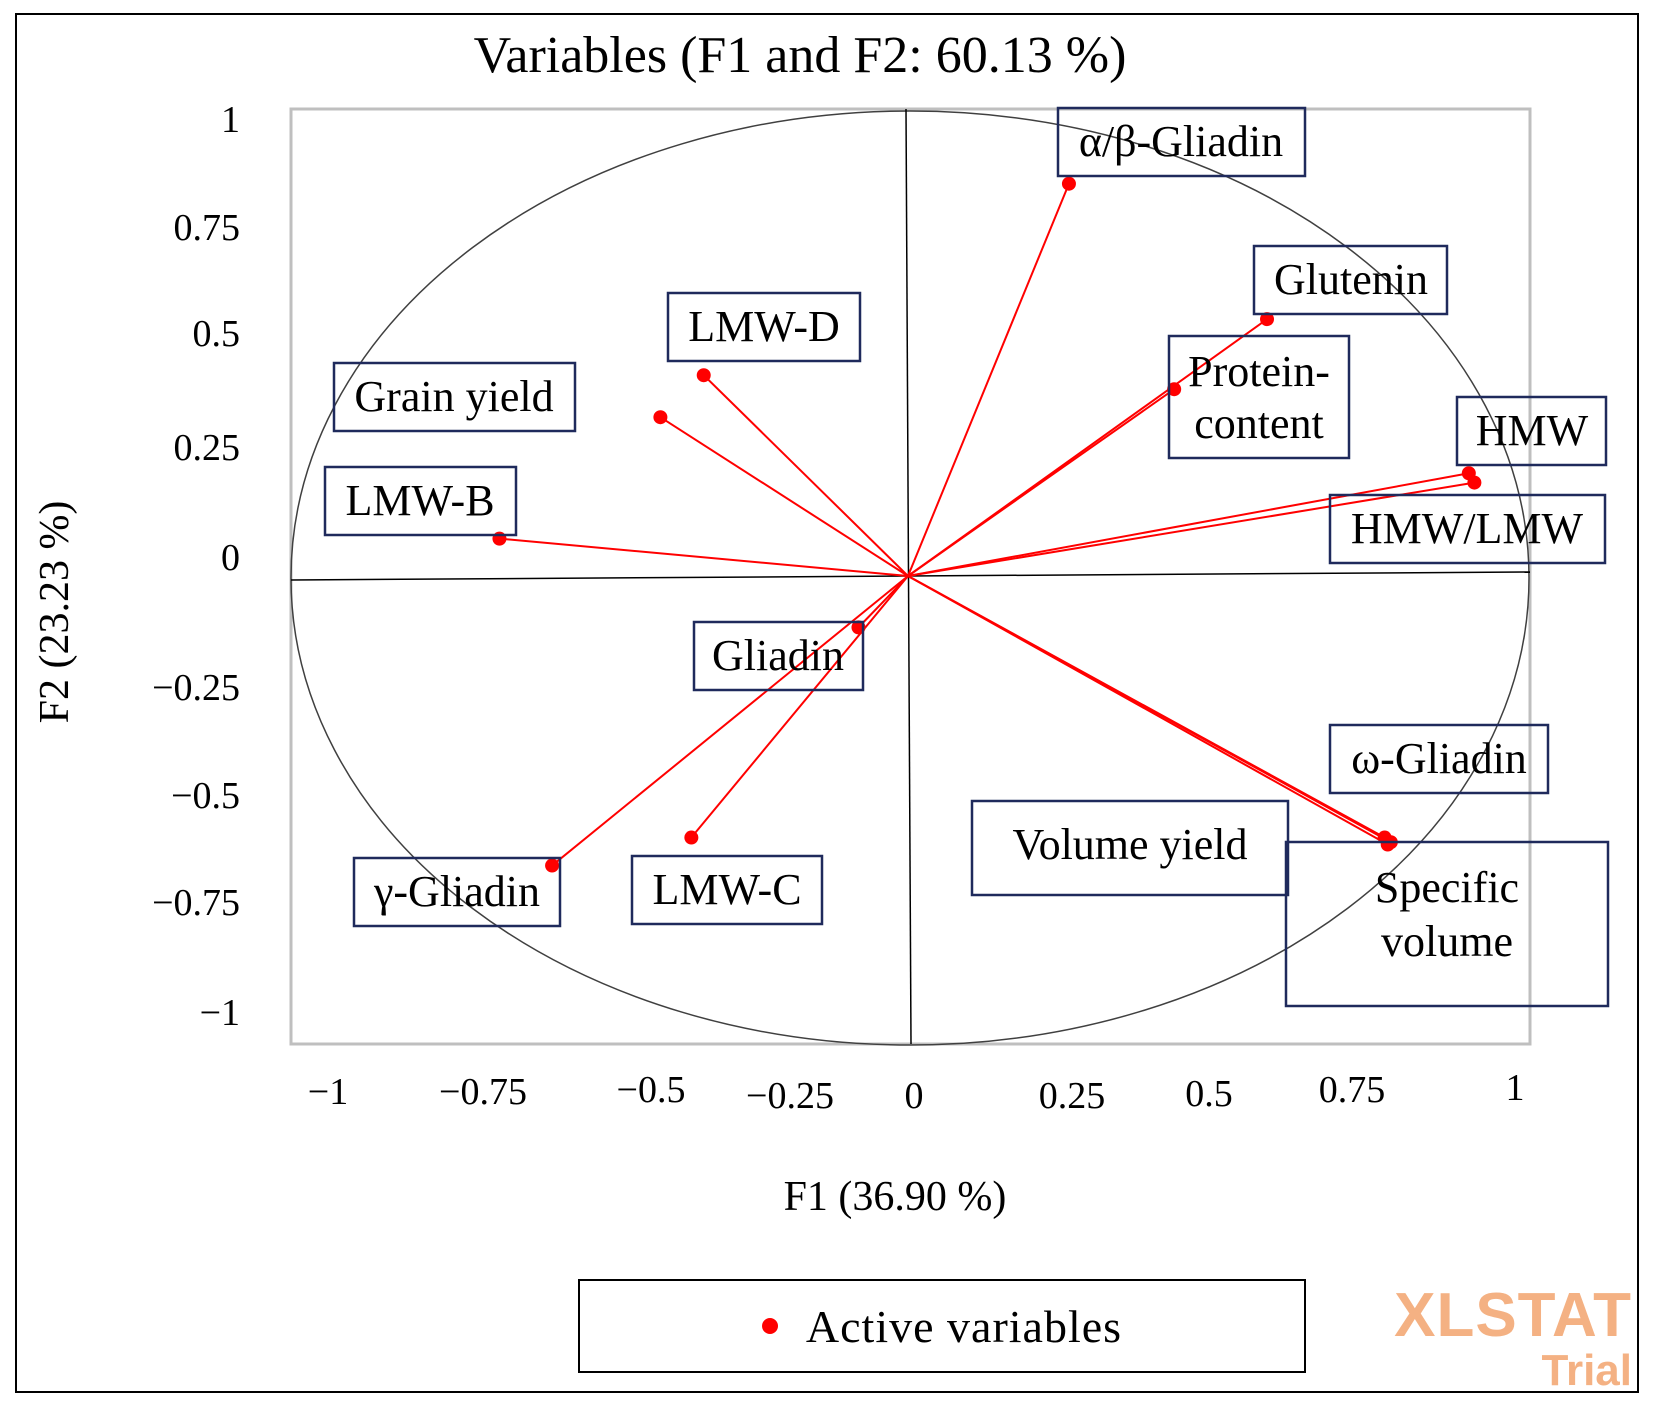 Image resolution: width=1654 pixels, height=1407 pixels. What do you see at coordinates (790, 1096) in the screenshot?
I see `x-tick-label: −0.25` at bounding box center [790, 1096].